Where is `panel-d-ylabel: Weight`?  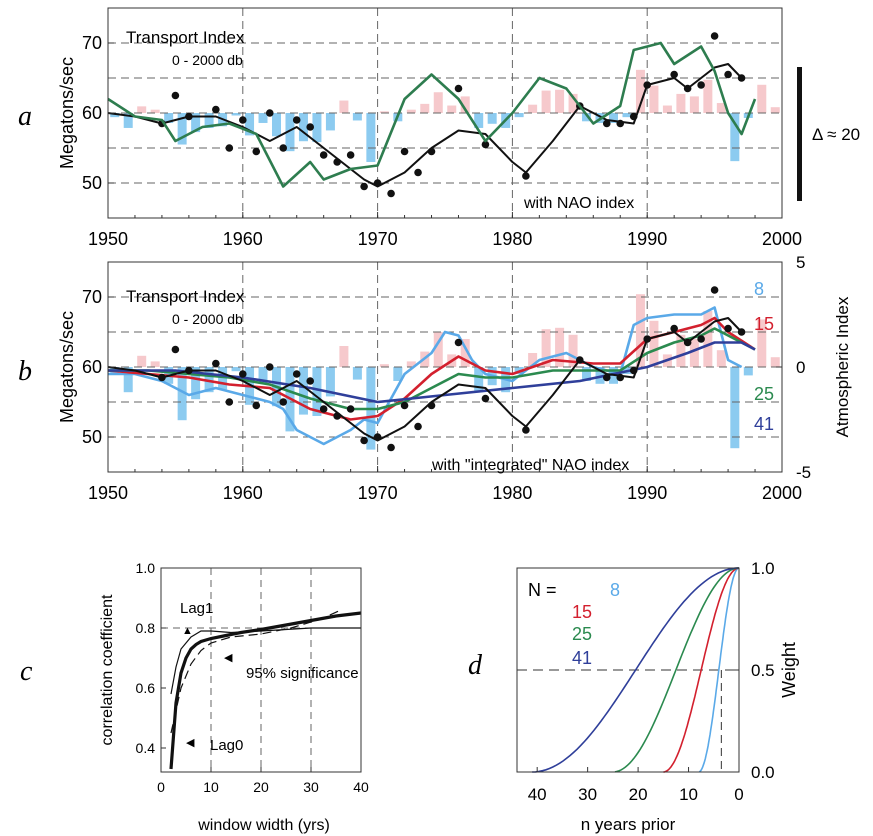
panel-d-ylabel: Weight is located at coordinates (789, 670).